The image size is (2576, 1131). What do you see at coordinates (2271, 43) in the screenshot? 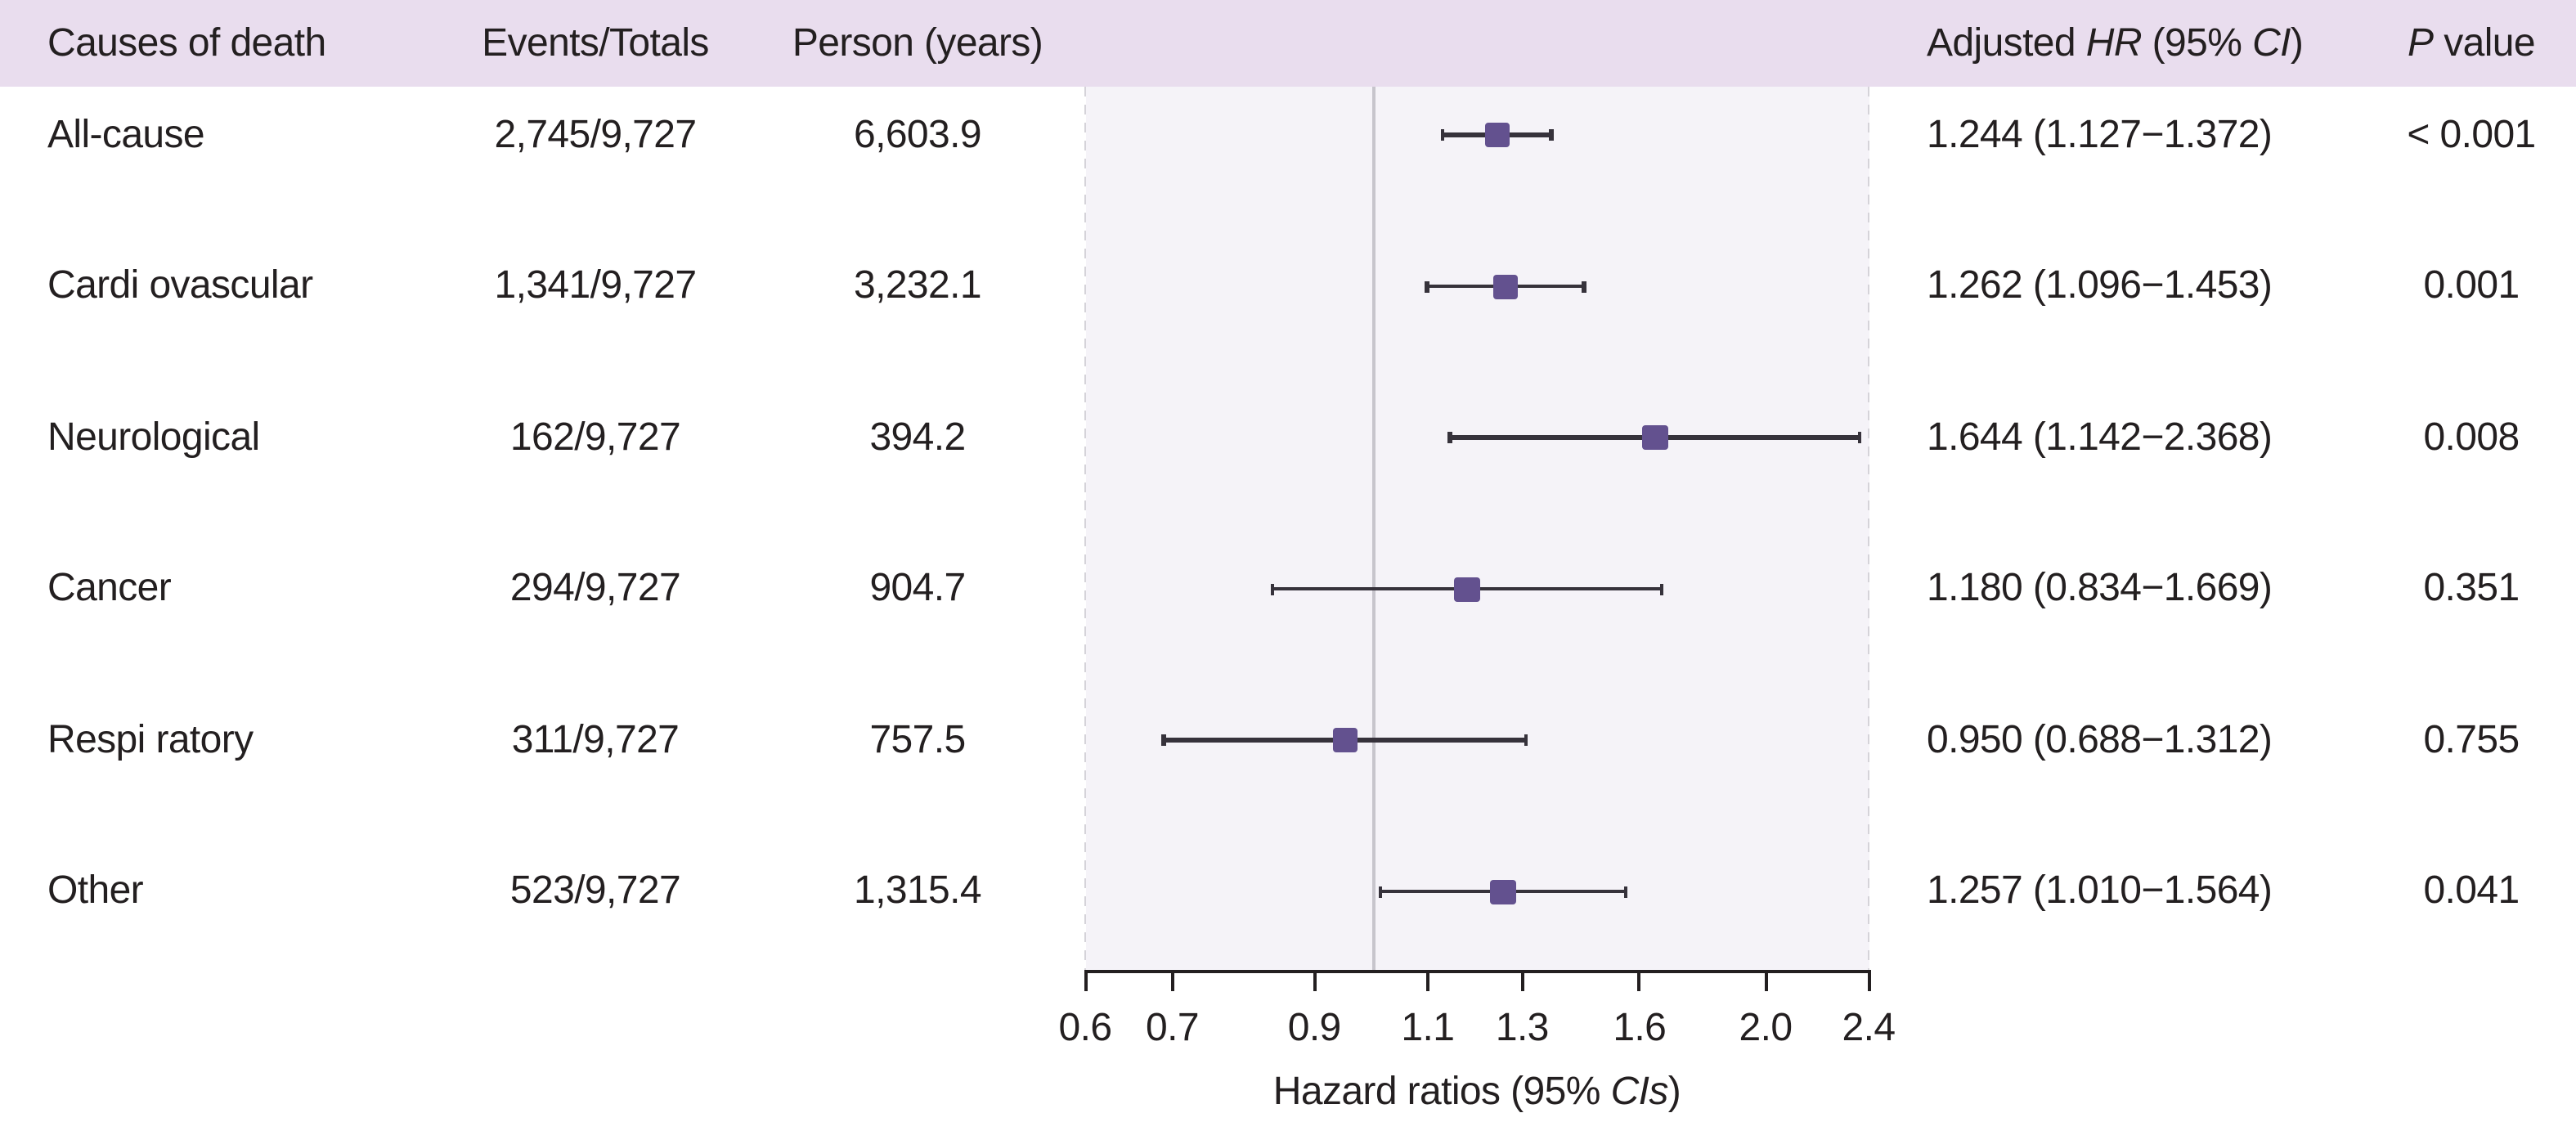
I see `header-ci-italic: CI` at bounding box center [2271, 43].